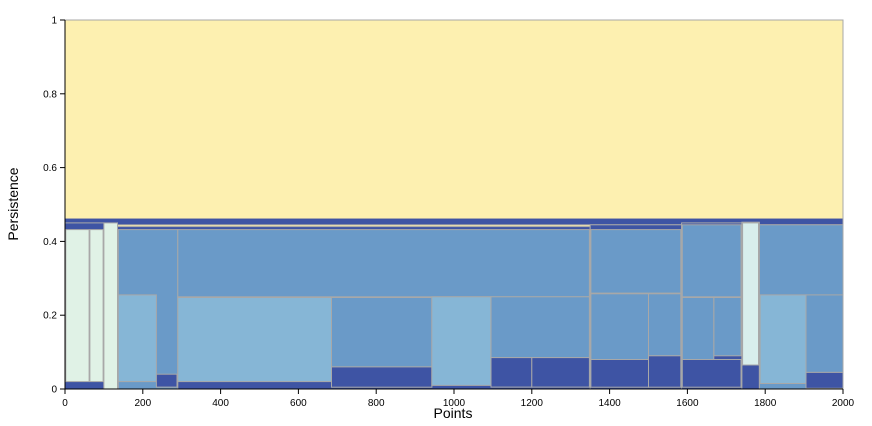  Describe the element at coordinates (54, 21) in the screenshot. I see `y-tick-label: 1` at that location.